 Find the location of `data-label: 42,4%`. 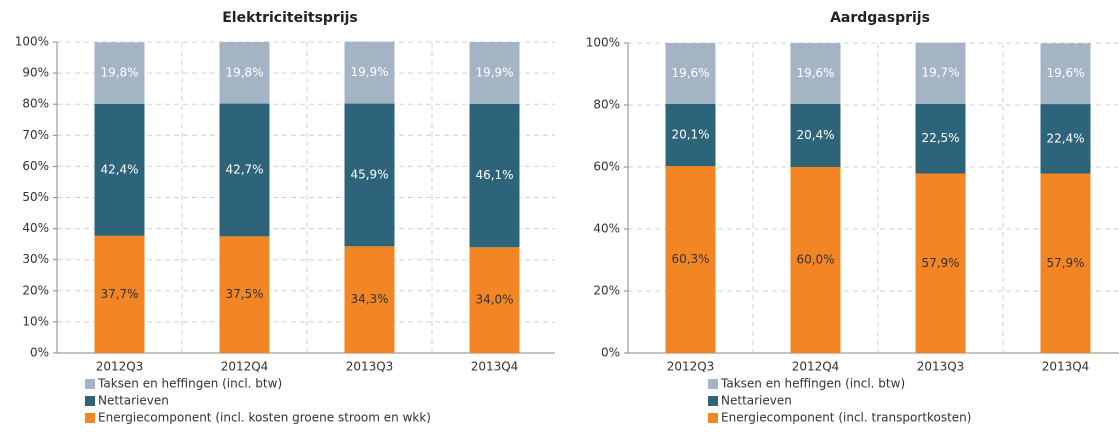

data-label: 42,4% is located at coordinates (119, 169).